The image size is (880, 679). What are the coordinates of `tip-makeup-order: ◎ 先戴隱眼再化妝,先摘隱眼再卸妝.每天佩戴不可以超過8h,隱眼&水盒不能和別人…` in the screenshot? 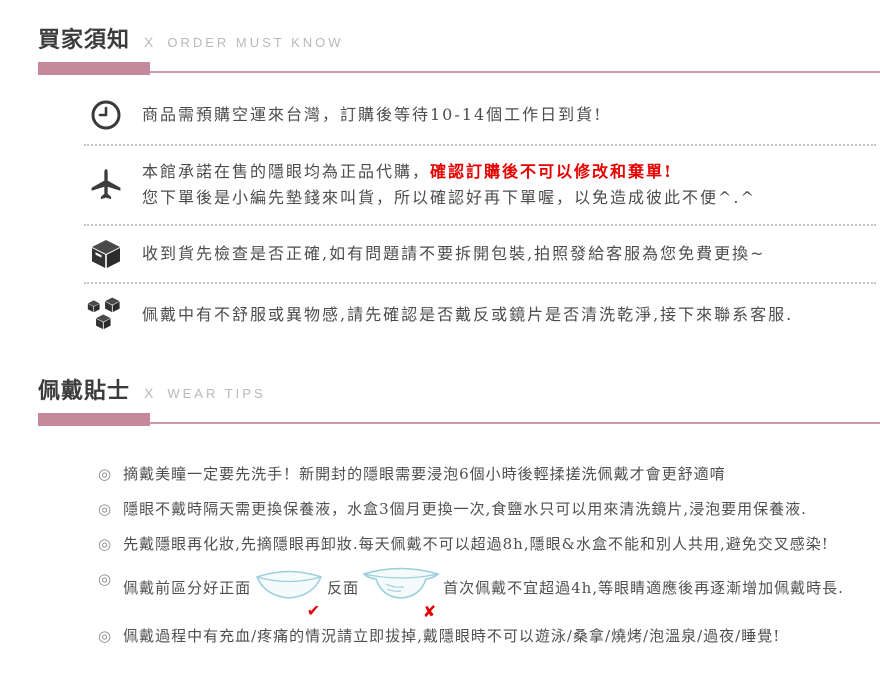 It's located at (440, 544).